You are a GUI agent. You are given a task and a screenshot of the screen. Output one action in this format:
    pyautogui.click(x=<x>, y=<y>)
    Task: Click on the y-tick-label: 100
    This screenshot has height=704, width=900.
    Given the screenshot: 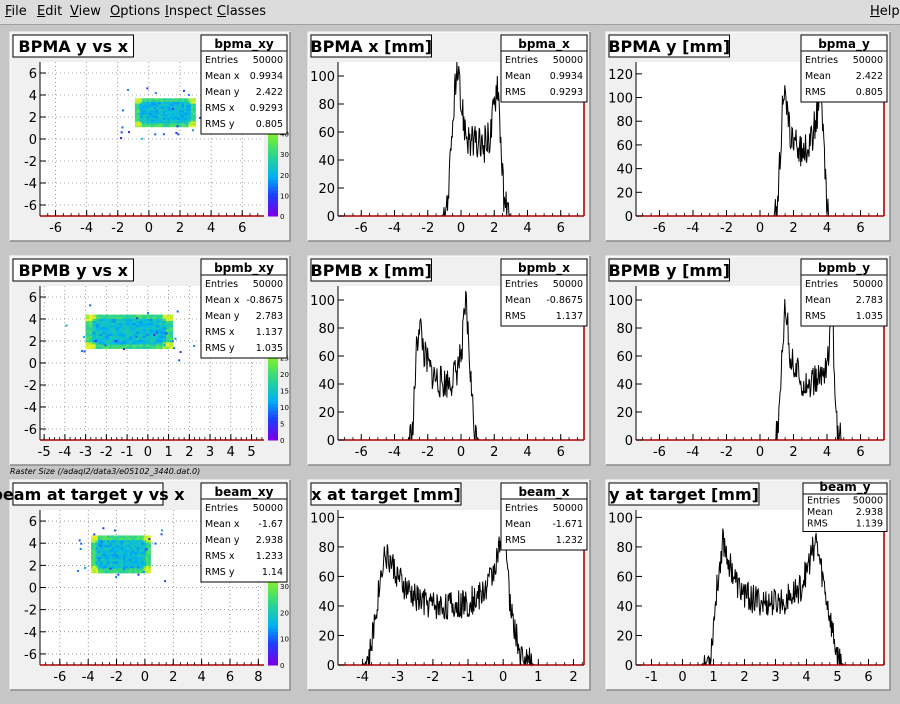 What is the action you would take?
    pyautogui.click(x=620, y=99)
    